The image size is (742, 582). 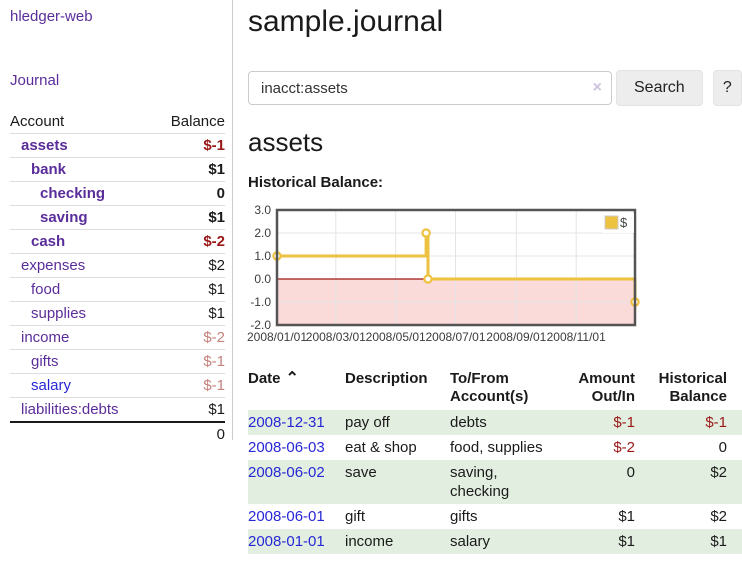 What do you see at coordinates (286, 422) in the screenshot?
I see `transaction-date-link: 2008-12-31` at bounding box center [286, 422].